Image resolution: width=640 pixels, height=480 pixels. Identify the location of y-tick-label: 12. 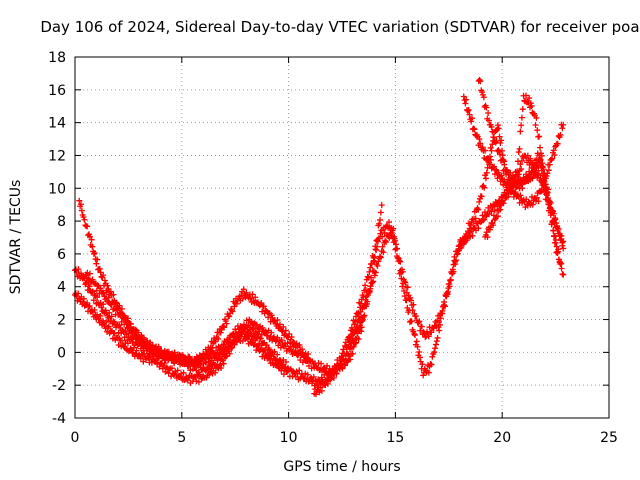
(57, 156).